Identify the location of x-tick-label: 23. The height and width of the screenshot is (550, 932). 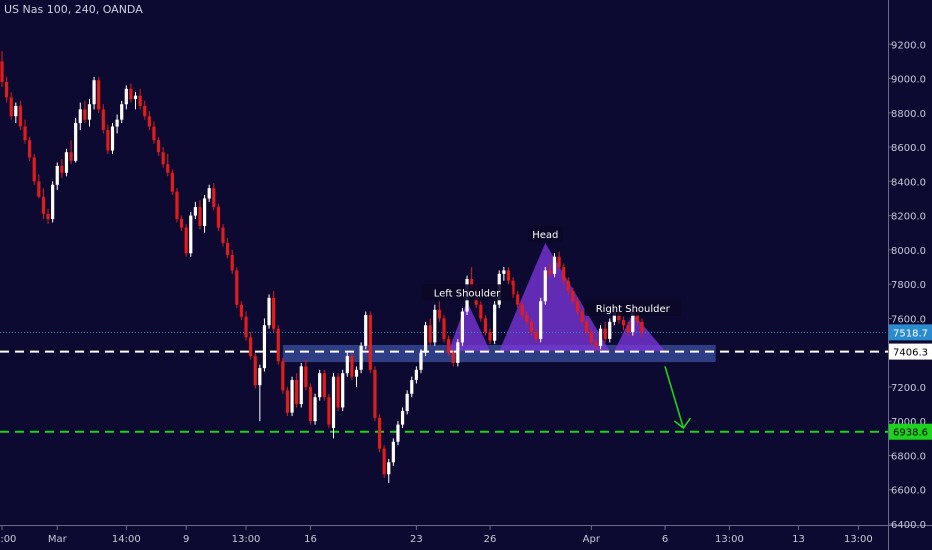
(416, 539).